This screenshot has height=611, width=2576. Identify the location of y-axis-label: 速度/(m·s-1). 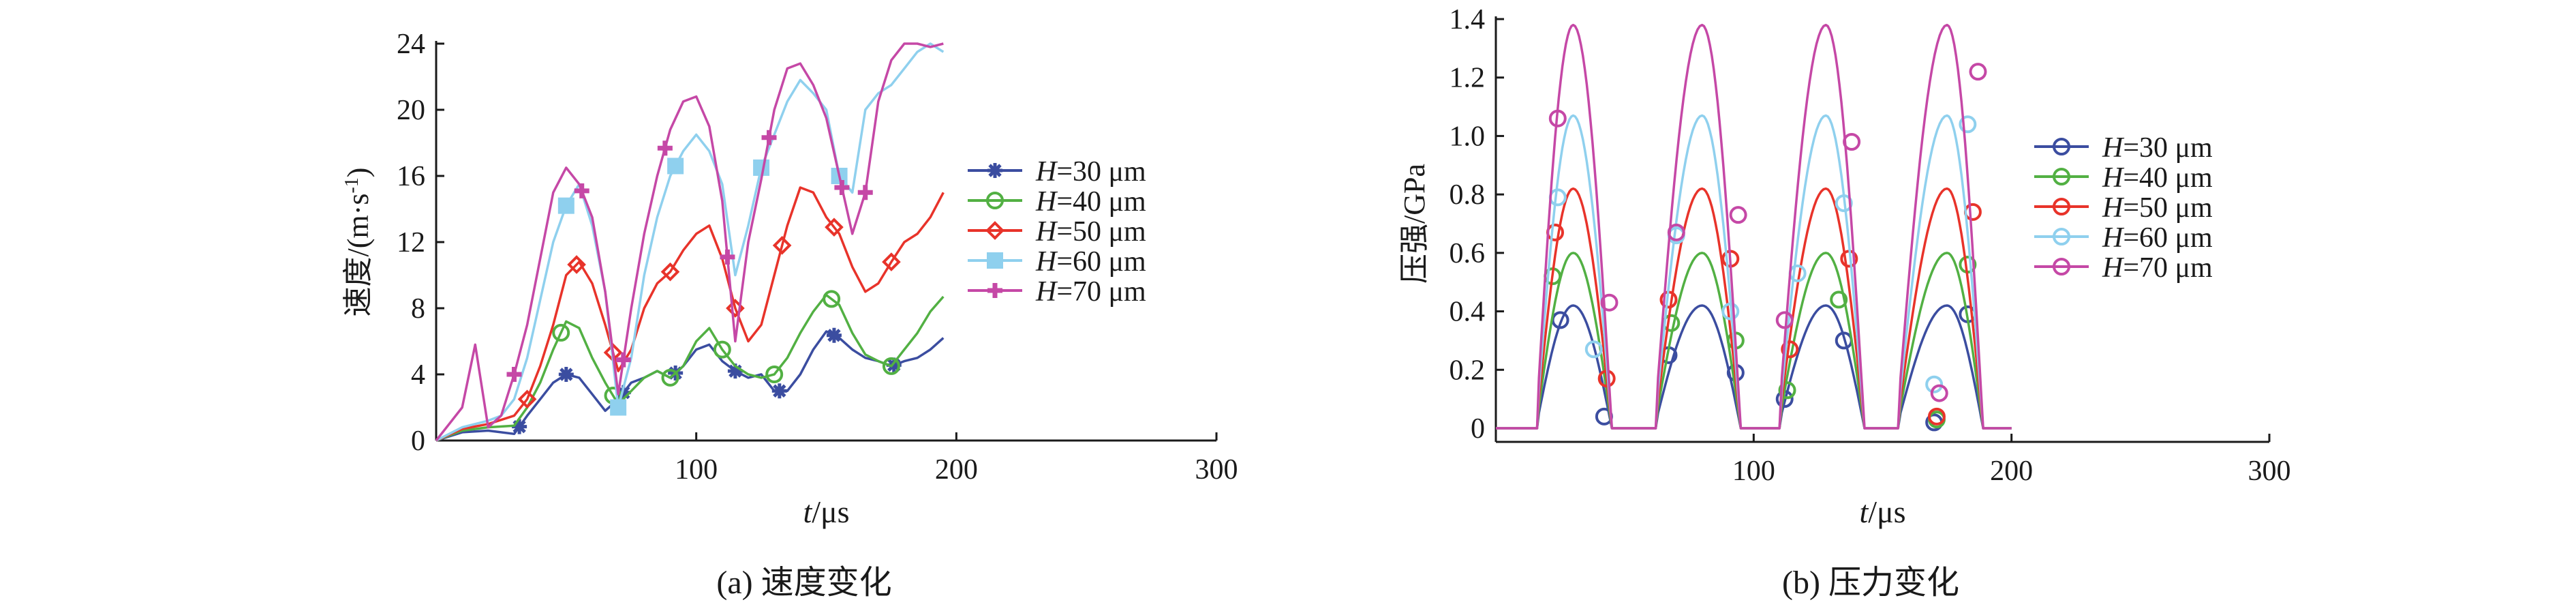
(358, 242).